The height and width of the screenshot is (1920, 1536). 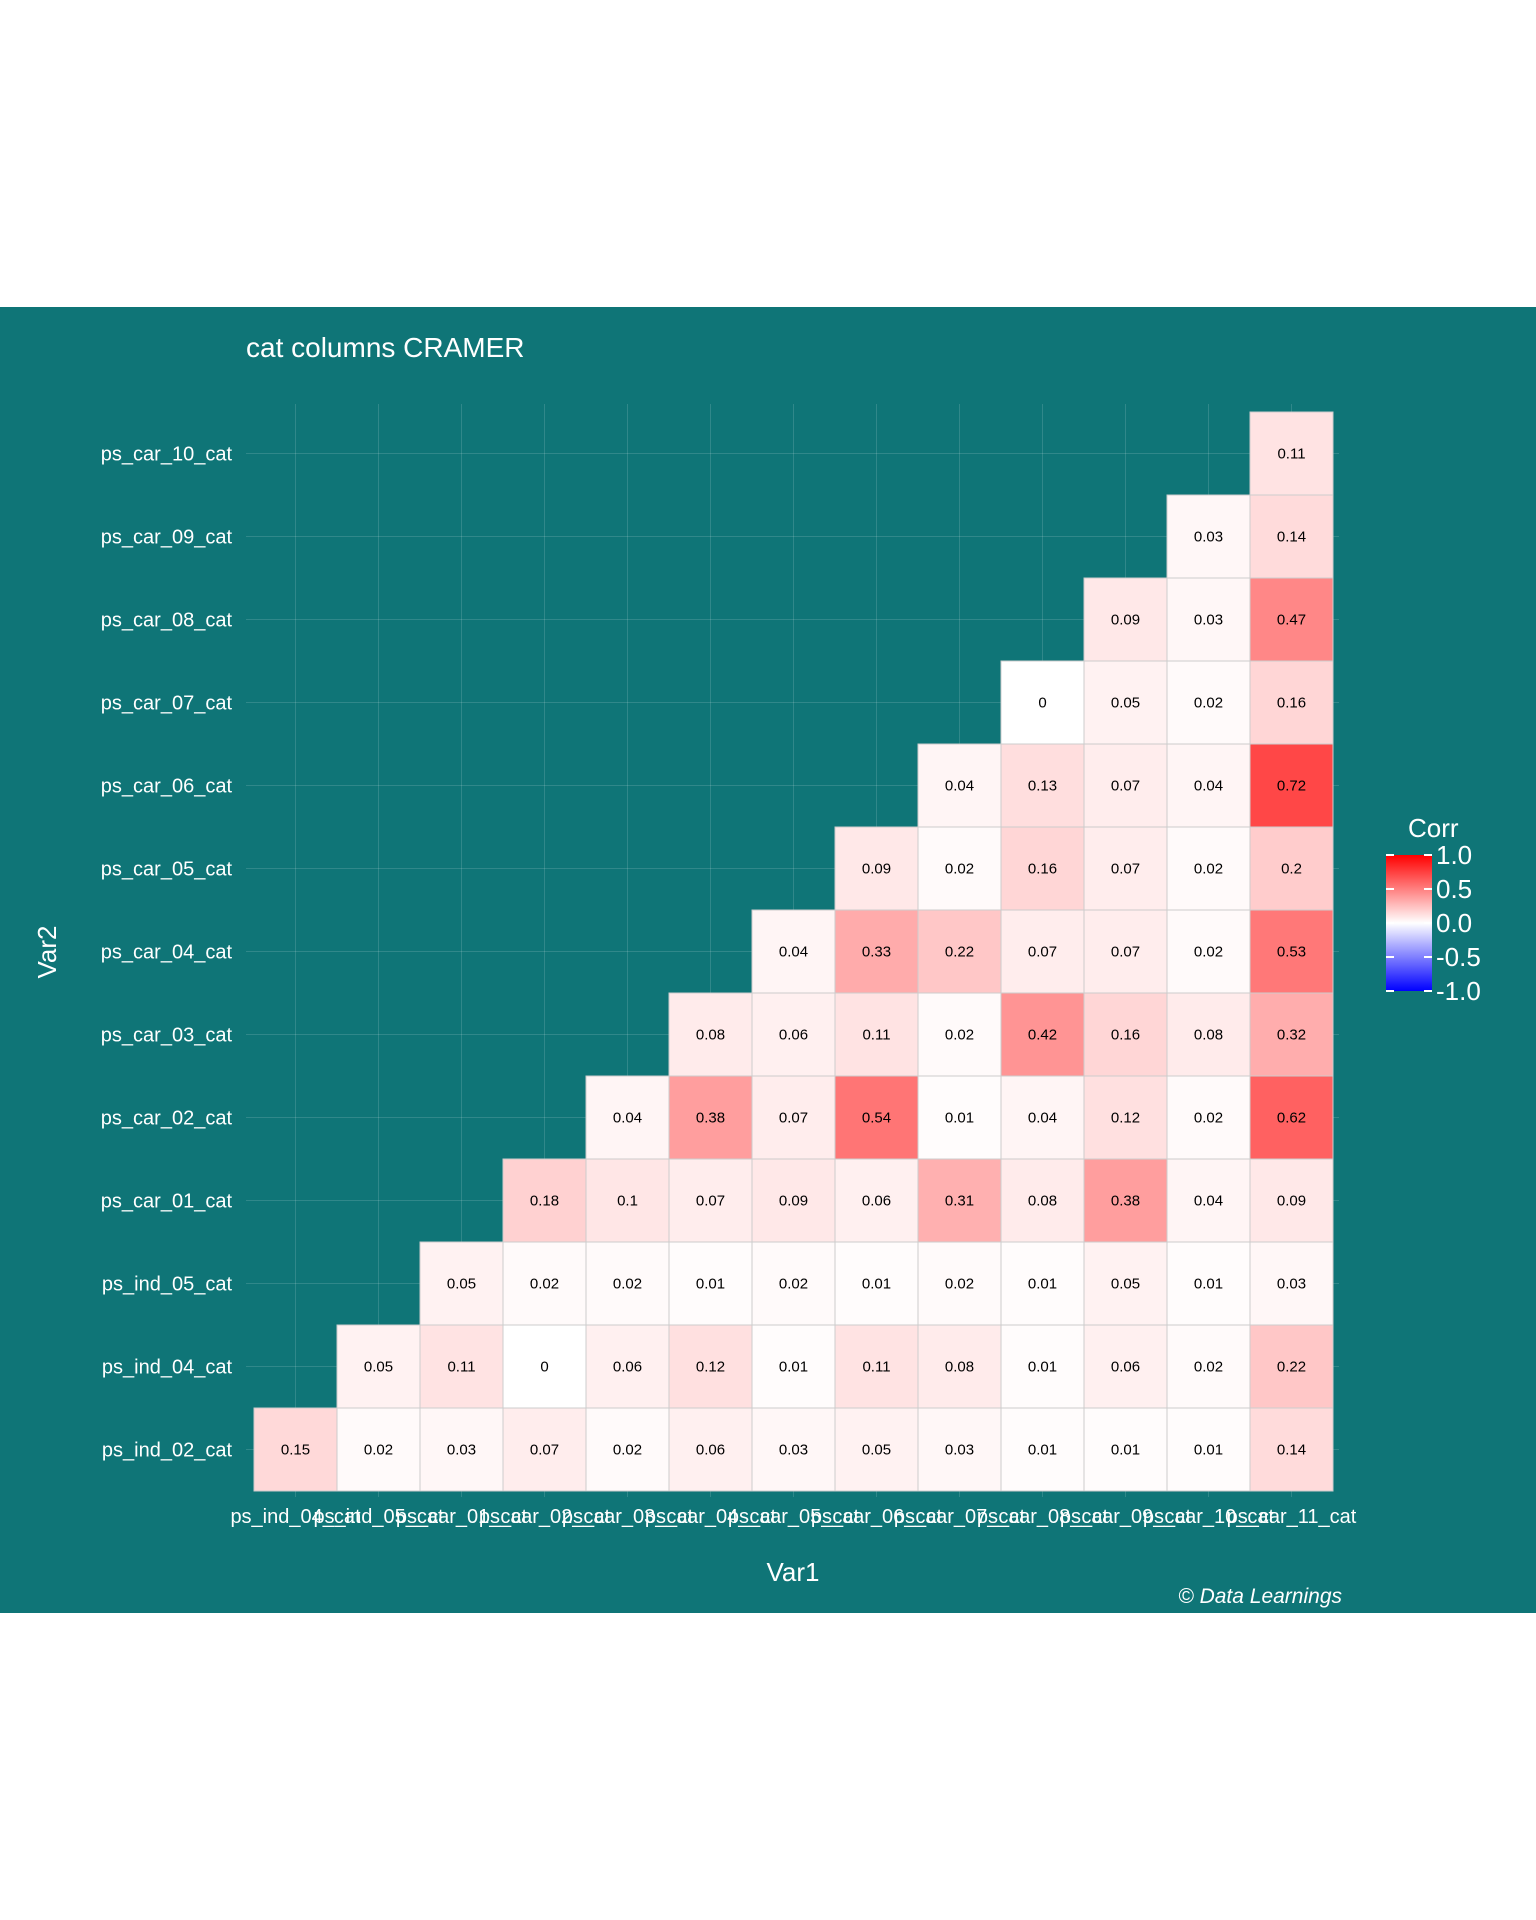 I want to click on y-tick-label: ps_car_09_cat, so click(x=167, y=538).